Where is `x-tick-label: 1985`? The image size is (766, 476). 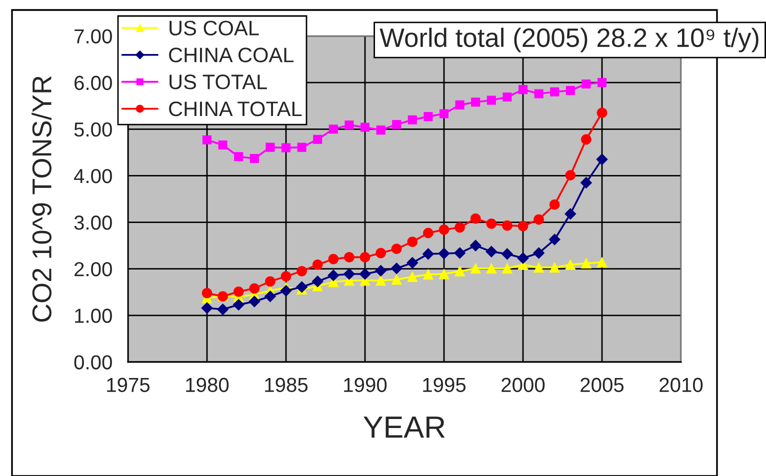 x-tick-label: 1985 is located at coordinates (286, 385).